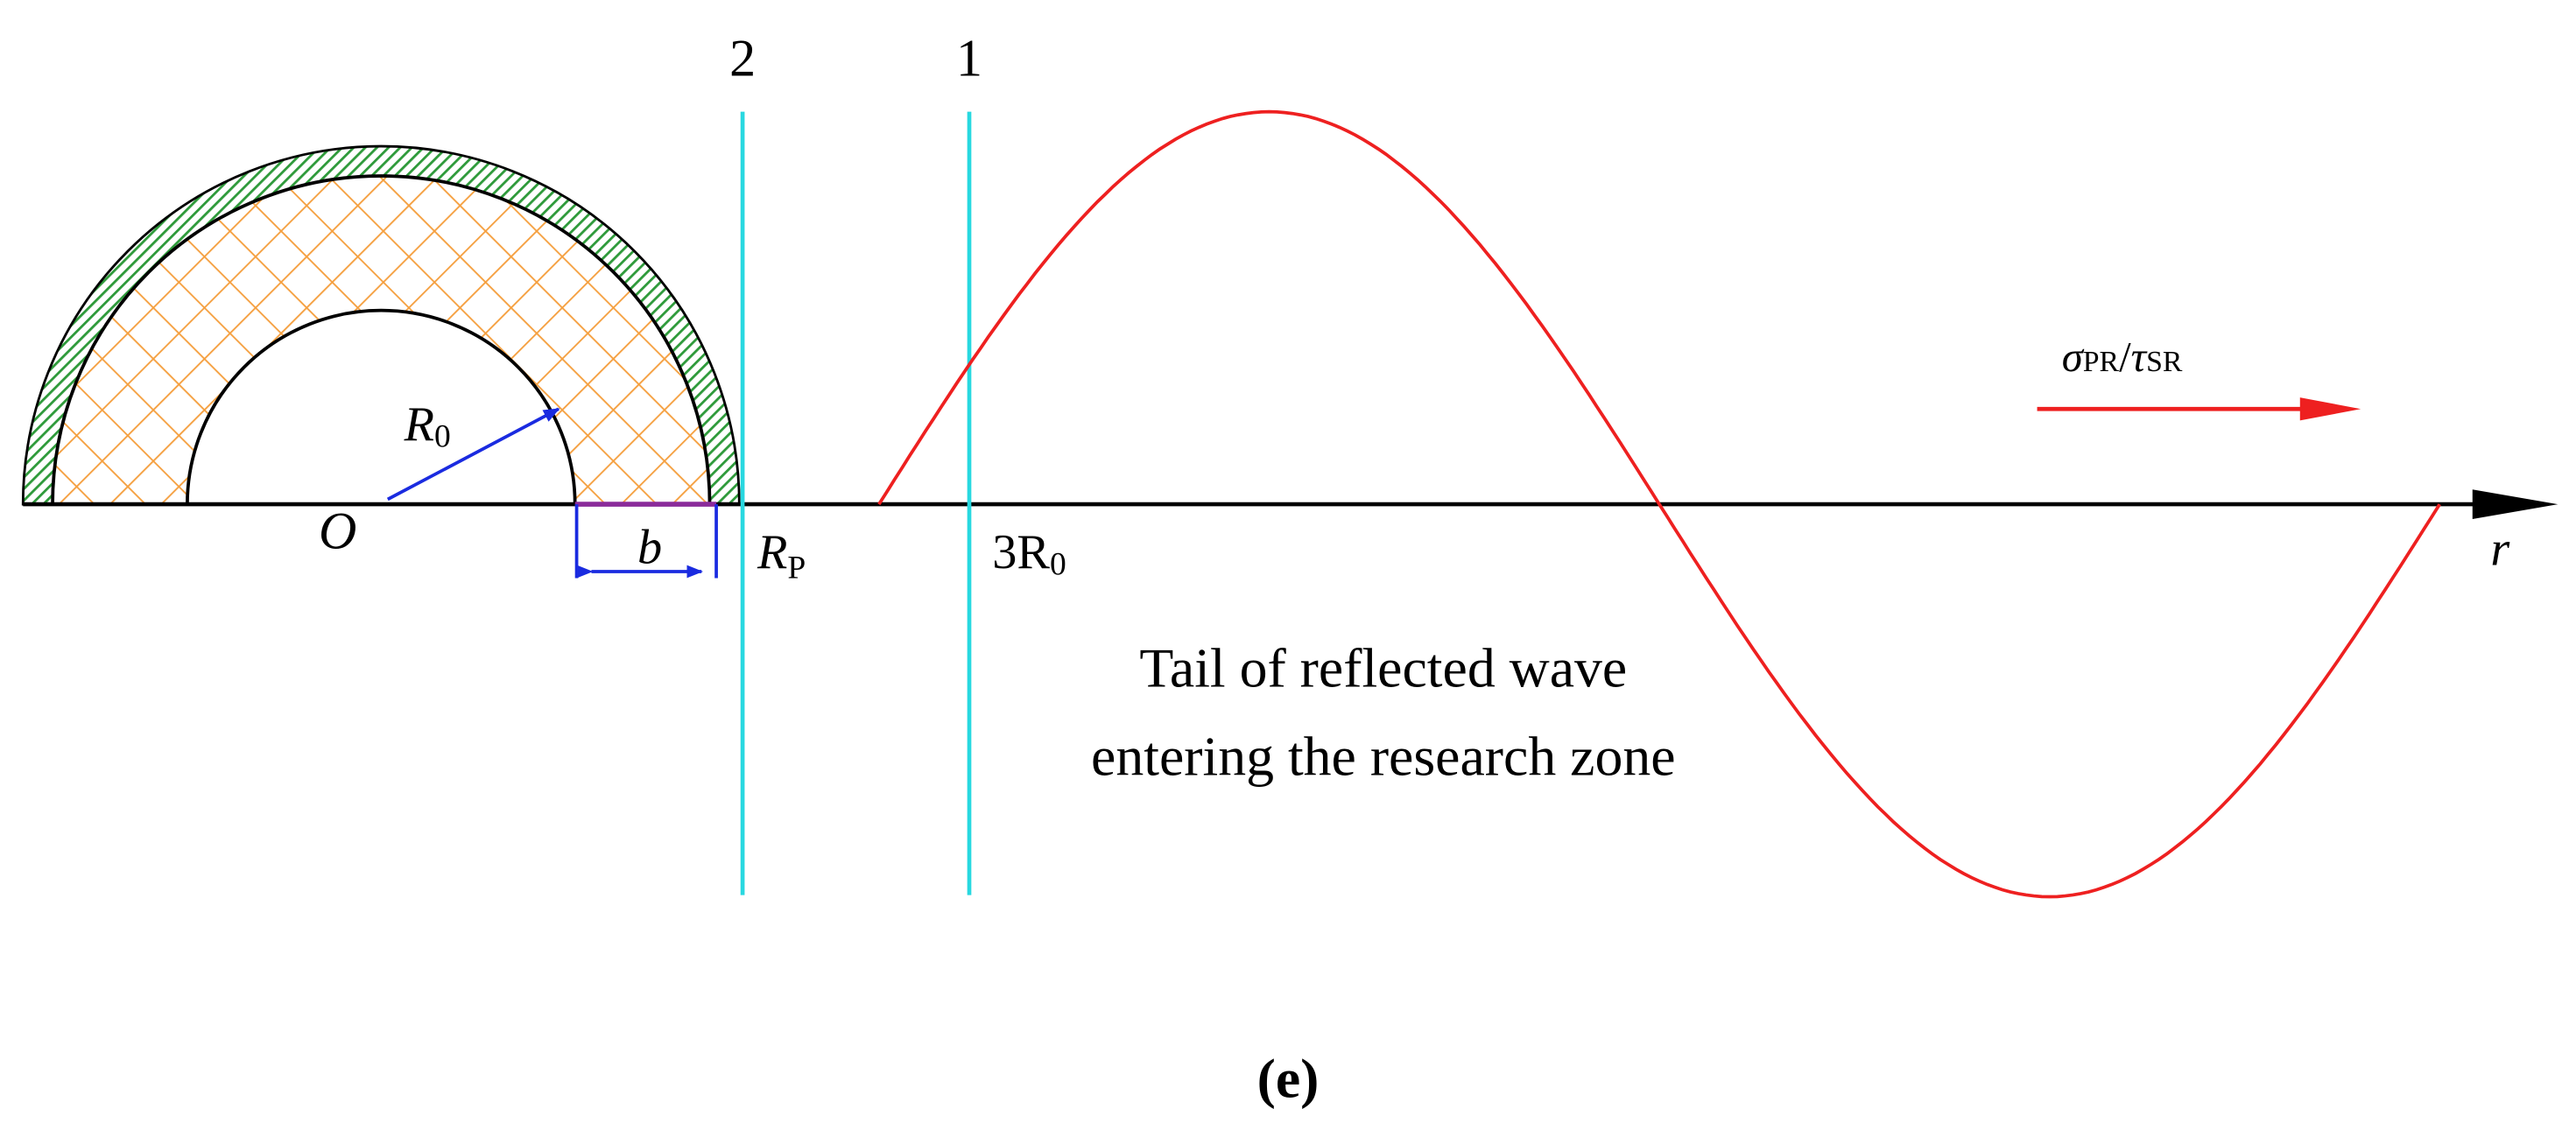 This screenshot has width=2576, height=1130. Describe the element at coordinates (473, 454) in the screenshot. I see `radius-arrow` at that location.